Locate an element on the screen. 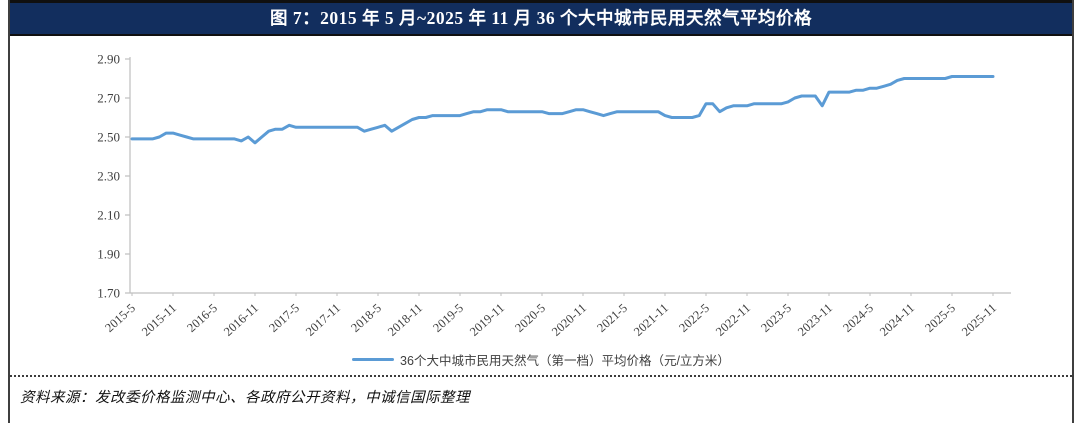  svg-text: 2017-5 is located at coordinates (284, 318).